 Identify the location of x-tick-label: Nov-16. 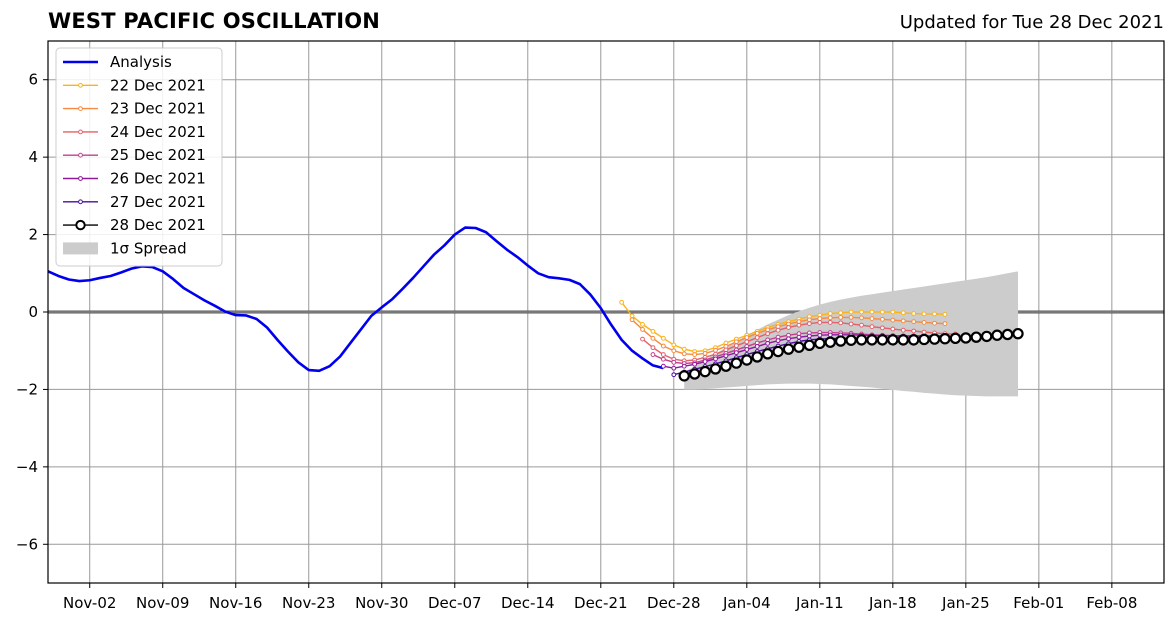
(235, 603).